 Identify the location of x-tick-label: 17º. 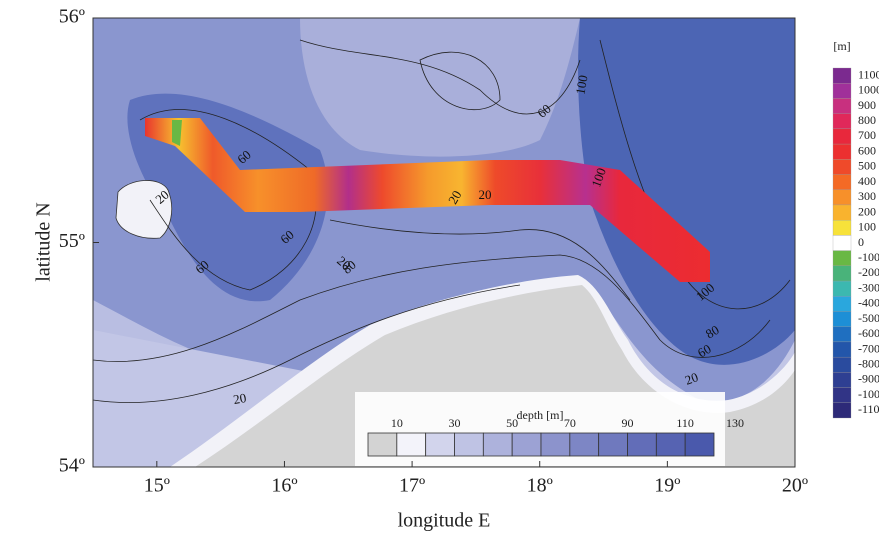
(412, 486).